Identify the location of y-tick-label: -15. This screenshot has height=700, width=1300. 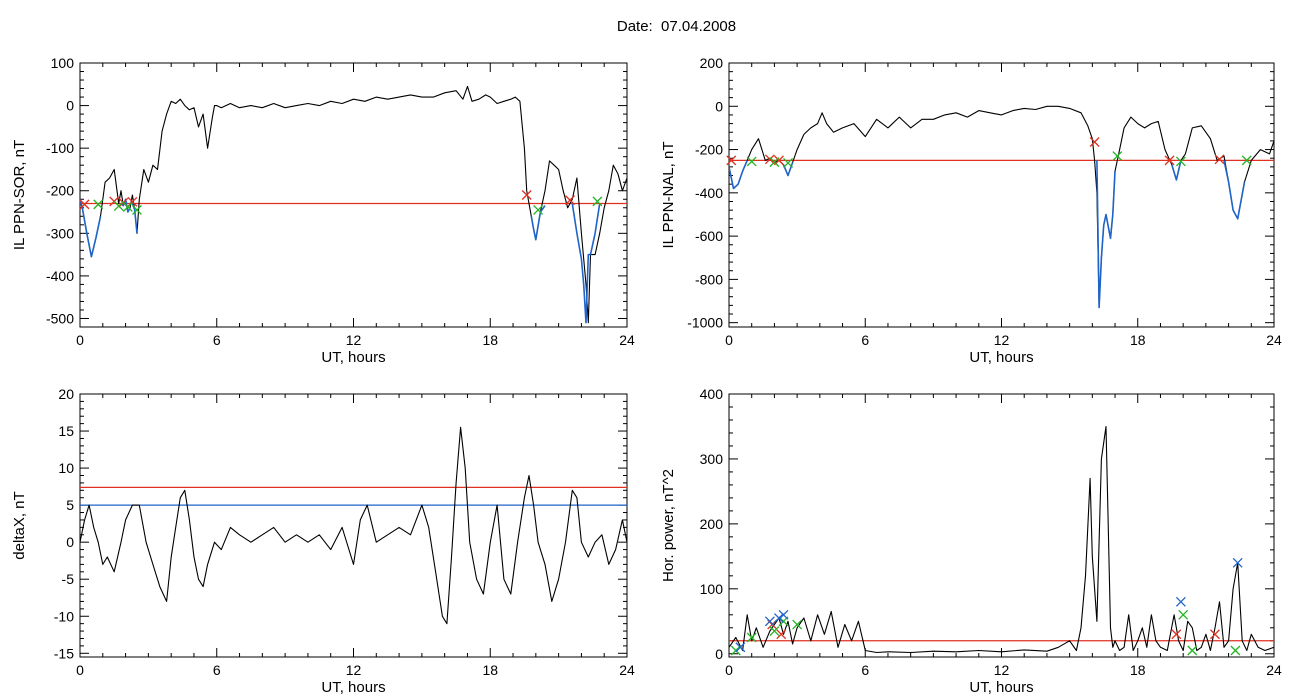
(64, 653).